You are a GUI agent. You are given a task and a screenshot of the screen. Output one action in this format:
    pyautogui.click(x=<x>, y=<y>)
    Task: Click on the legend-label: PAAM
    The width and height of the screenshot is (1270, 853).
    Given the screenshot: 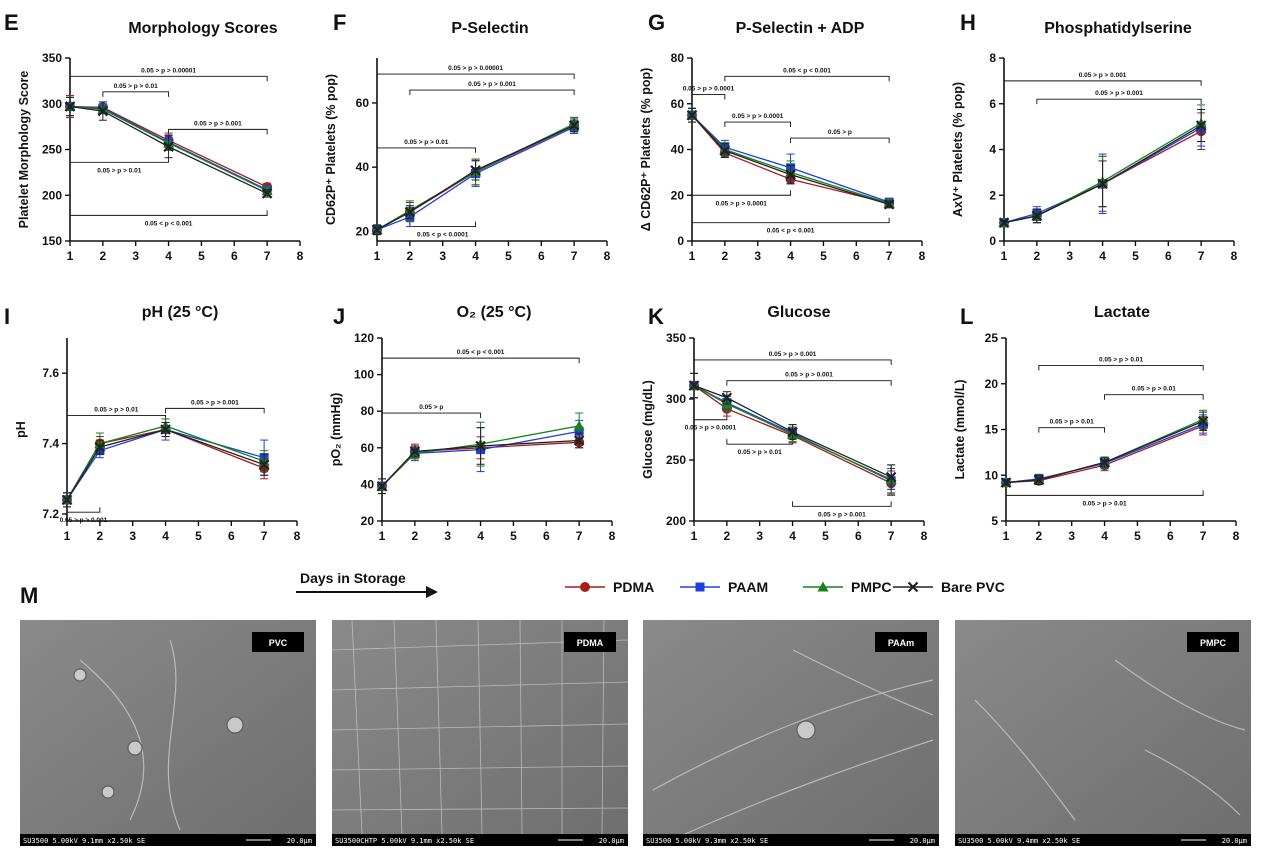 What is the action you would take?
    pyautogui.click(x=748, y=587)
    